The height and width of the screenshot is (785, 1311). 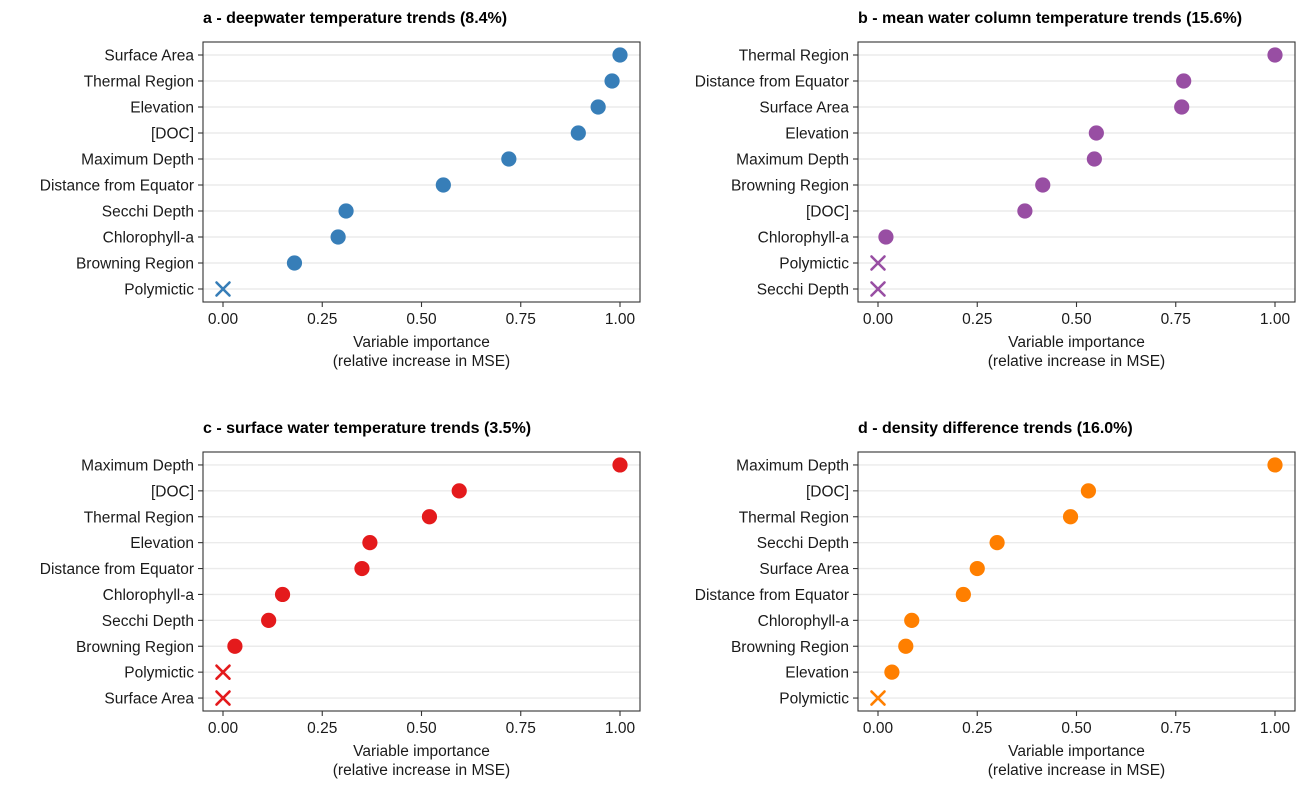 What do you see at coordinates (995, 428) in the screenshot?
I see `panel-title: d - density difference trends (16.0%)` at bounding box center [995, 428].